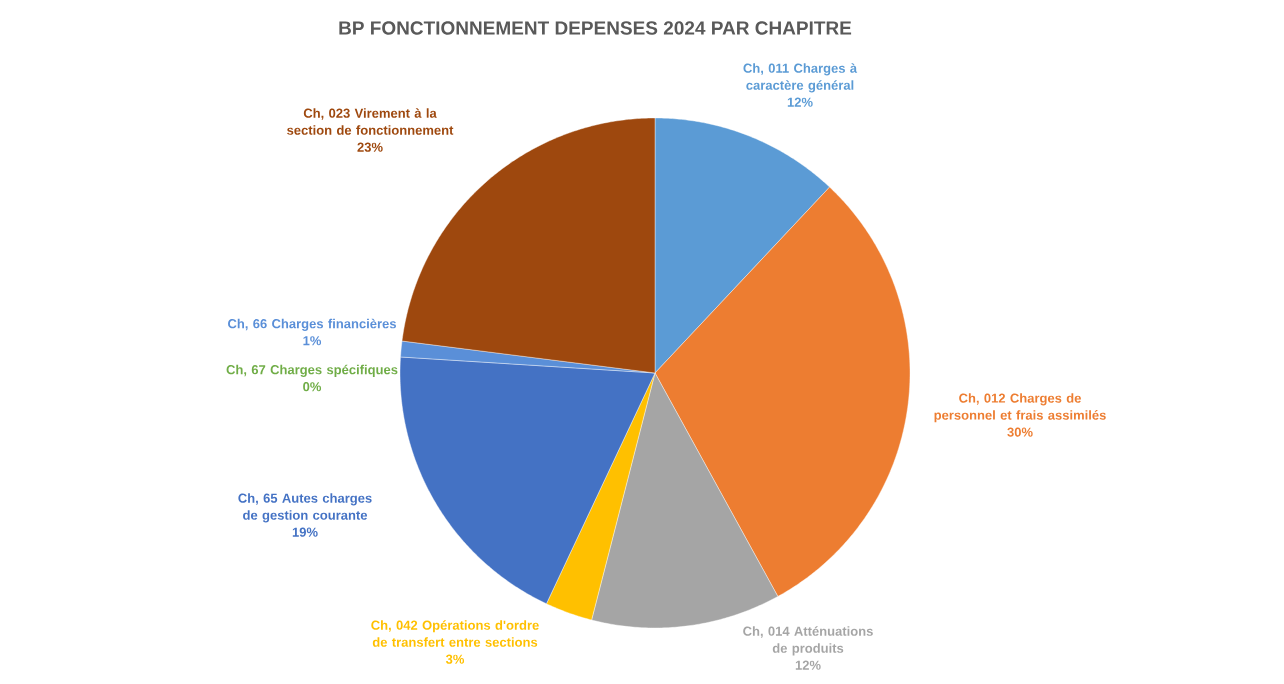 The image size is (1284, 684). What do you see at coordinates (808, 641) in the screenshot?
I see `slice-label: Ch, 014 Atténuations de produits` at bounding box center [808, 641].